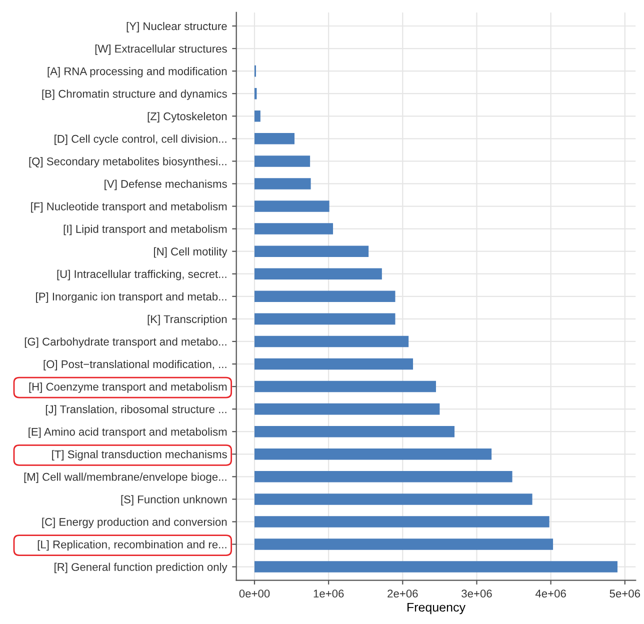 Image resolution: width=644 pixels, height=624 pixels. Describe the element at coordinates (134, 523) in the screenshot. I see `y-tick-label: [C] Energy production and conversion` at that location.